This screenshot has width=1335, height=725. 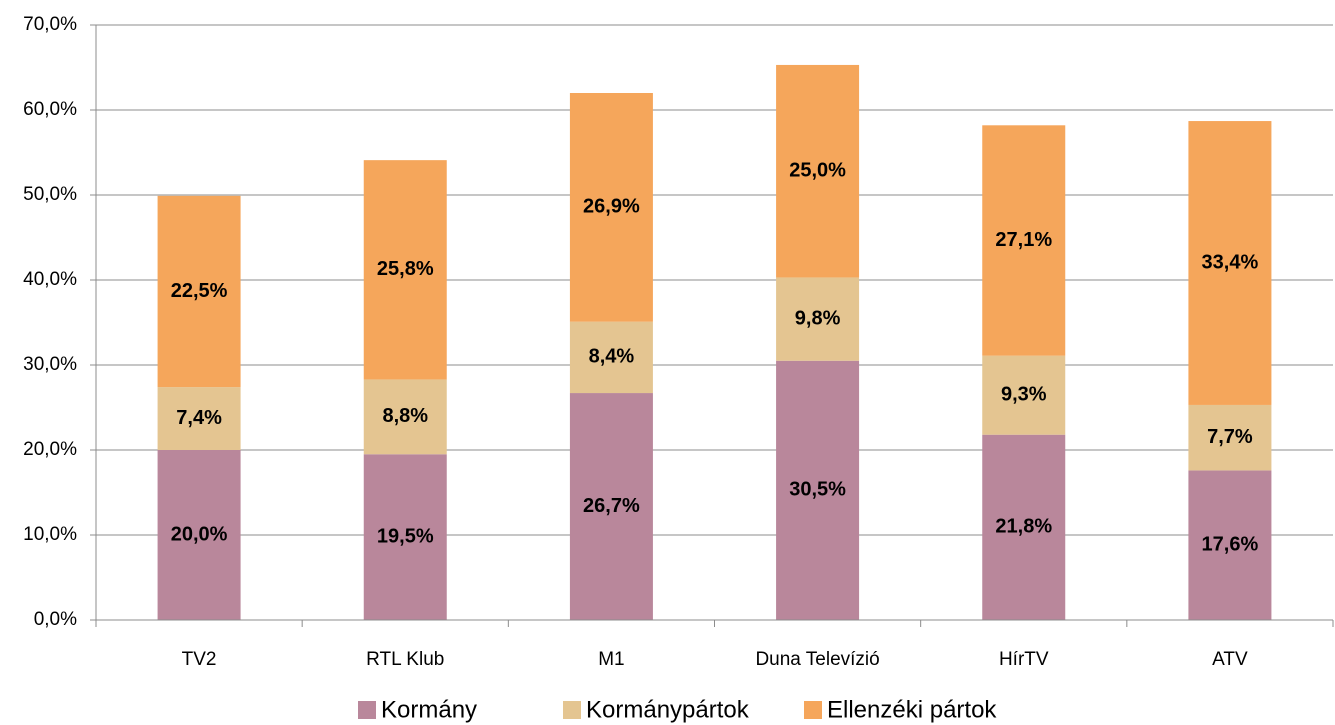 I want to click on value-label: 25,0%, so click(x=817, y=170).